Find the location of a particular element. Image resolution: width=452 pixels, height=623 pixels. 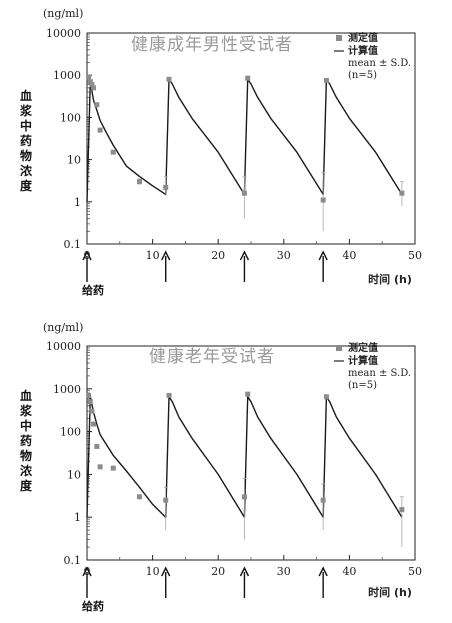

chart-title: 健康成年男性受试者 is located at coordinates (212, 45).